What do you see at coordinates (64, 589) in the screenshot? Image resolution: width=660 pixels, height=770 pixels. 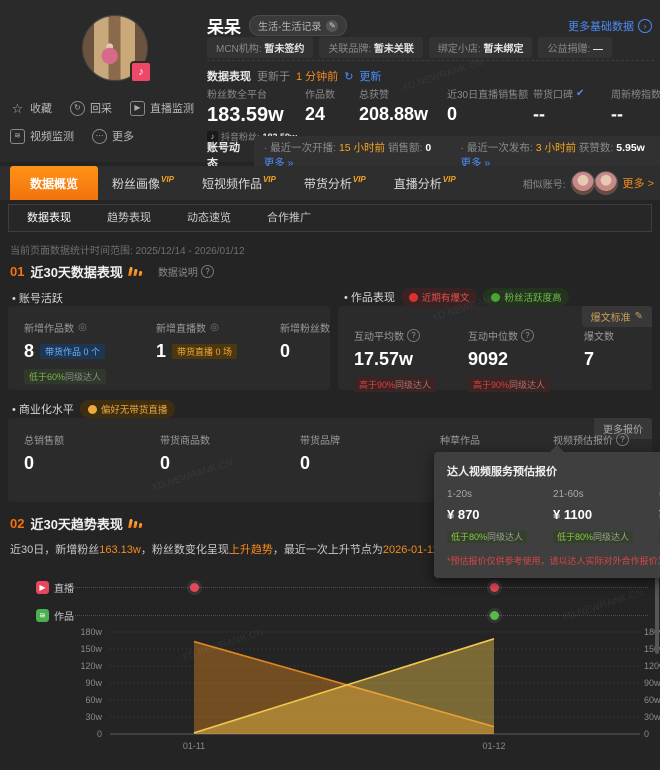 I see `timeline-live-label: 直播` at bounding box center [64, 589].